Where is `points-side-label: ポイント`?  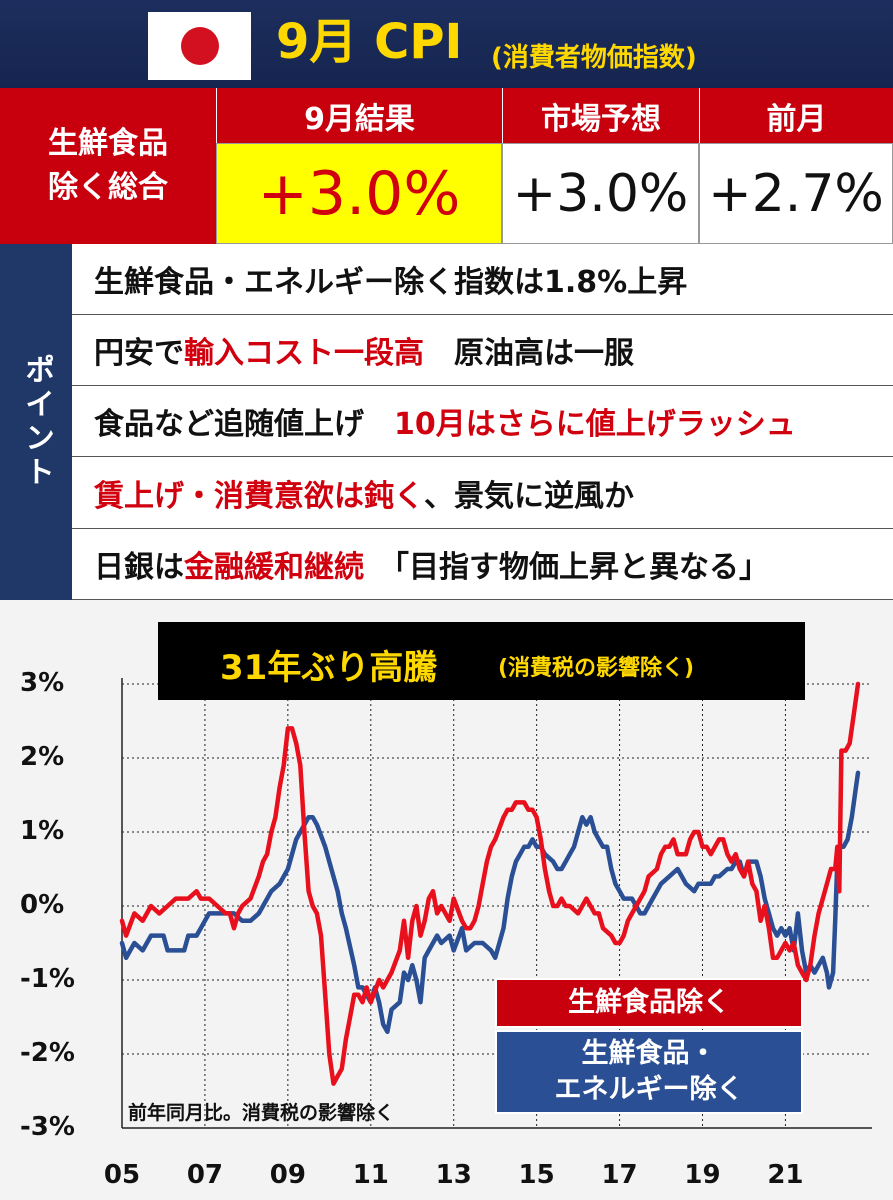 points-side-label: ポイント is located at coordinates (36, 422).